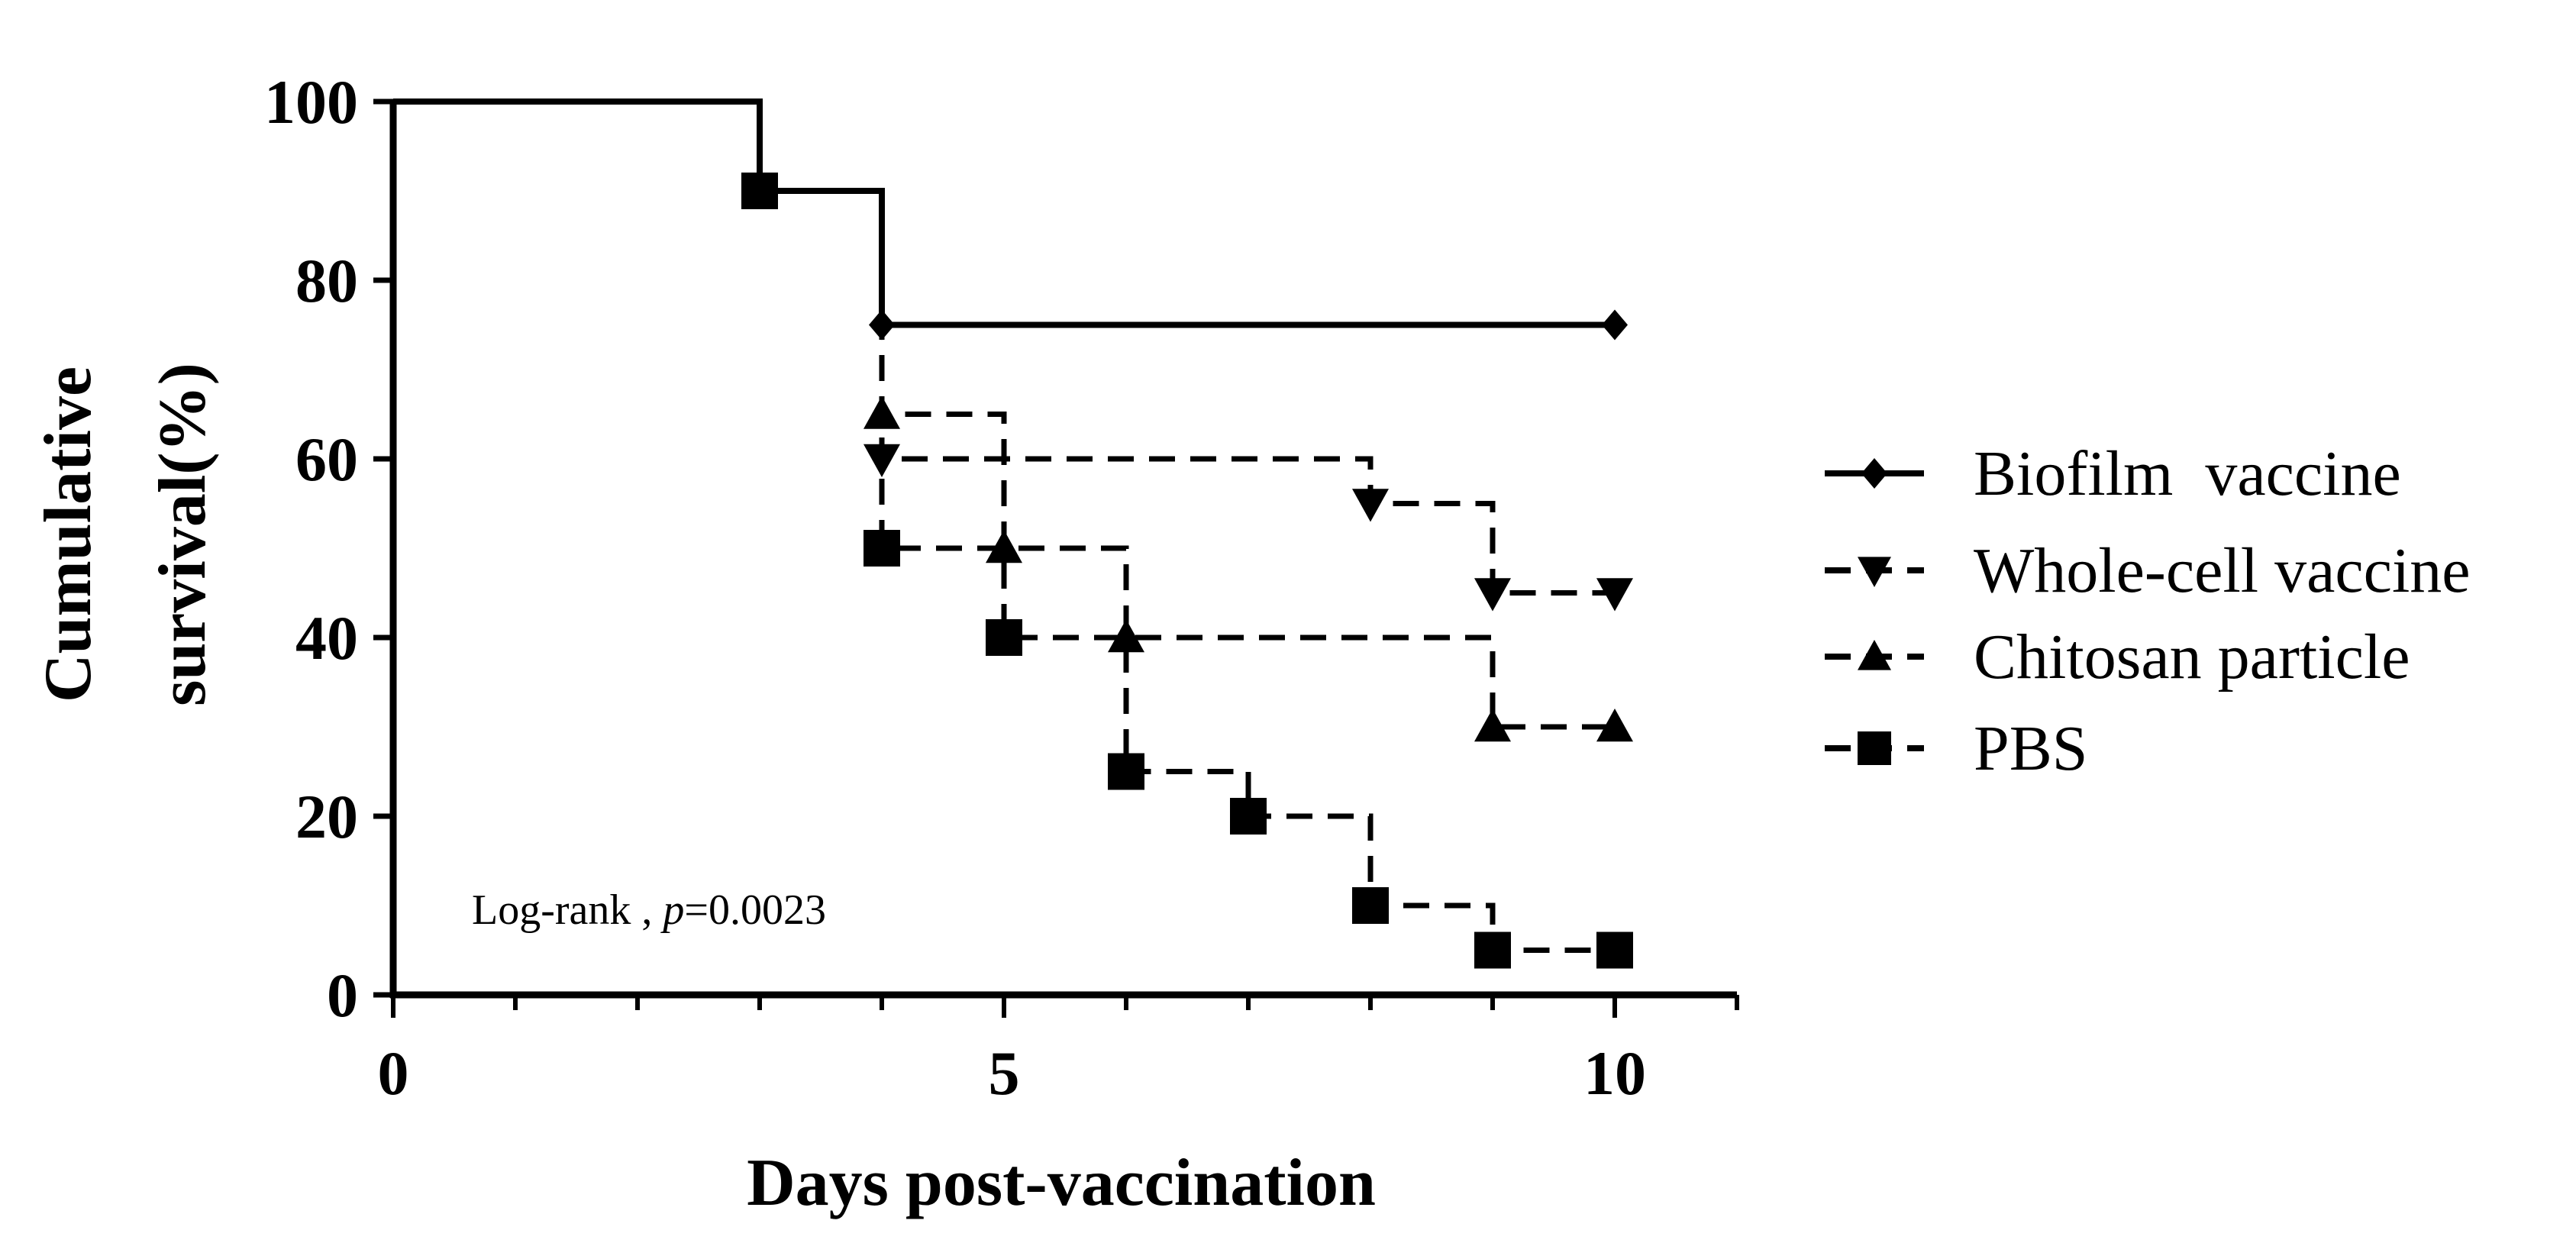  What do you see at coordinates (1004, 1073) in the screenshot?
I see `x-tick-label-1: 5` at bounding box center [1004, 1073].